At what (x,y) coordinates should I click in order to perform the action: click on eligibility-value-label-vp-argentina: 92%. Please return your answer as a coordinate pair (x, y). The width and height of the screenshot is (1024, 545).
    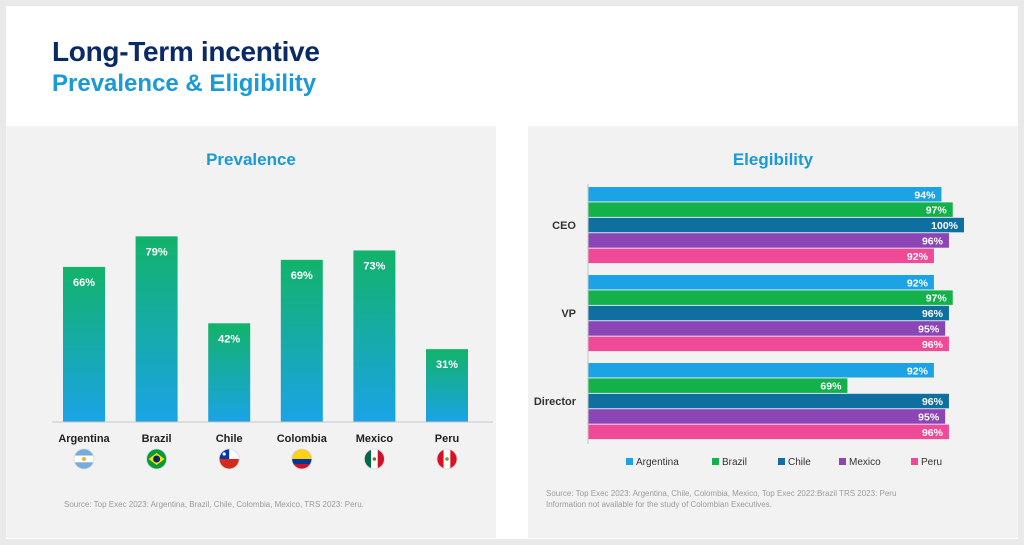
    Looking at the image, I should click on (918, 283).